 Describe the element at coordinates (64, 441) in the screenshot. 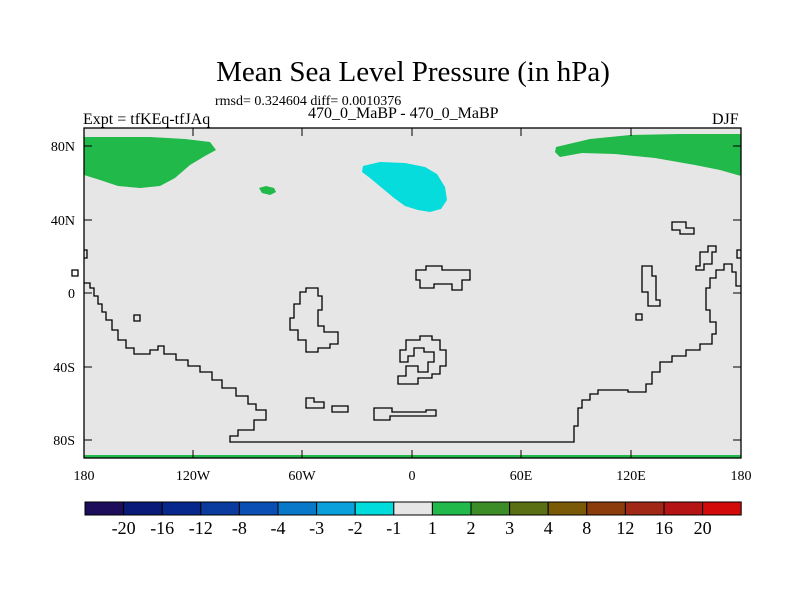

I see `lat-label-80s: 80S` at that location.